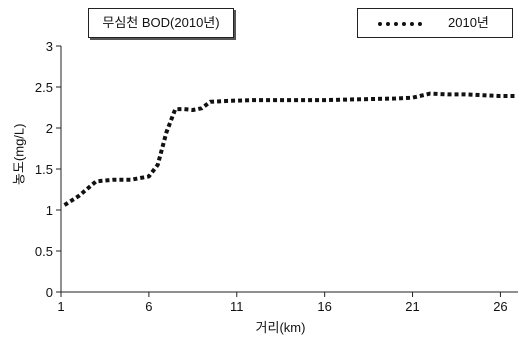 The image size is (521, 341). I want to click on x-tick-label: 16, so click(324, 306).